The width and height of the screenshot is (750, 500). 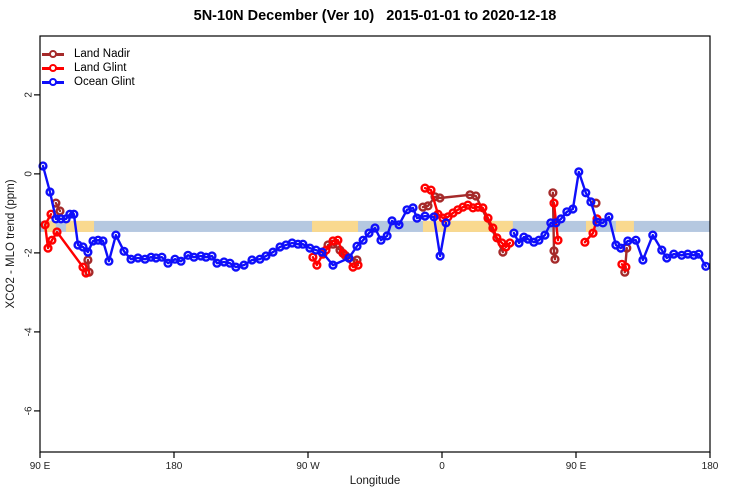 What do you see at coordinates (104, 82) in the screenshot?
I see `legend-label: Ocean Glint` at bounding box center [104, 82].